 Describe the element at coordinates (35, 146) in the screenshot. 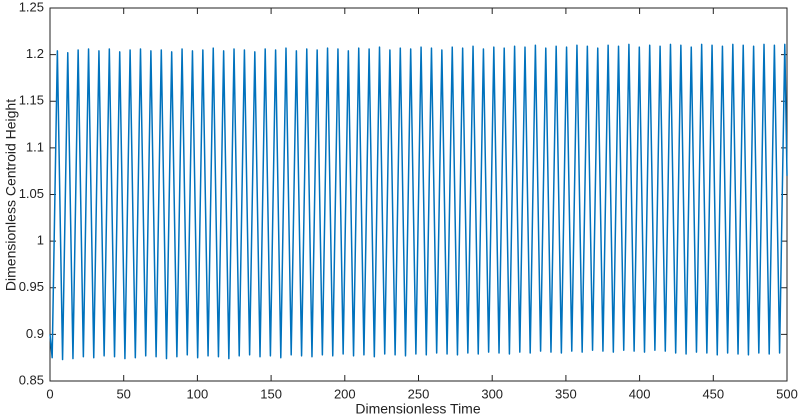

I see `y-tick-label: 1.1` at that location.